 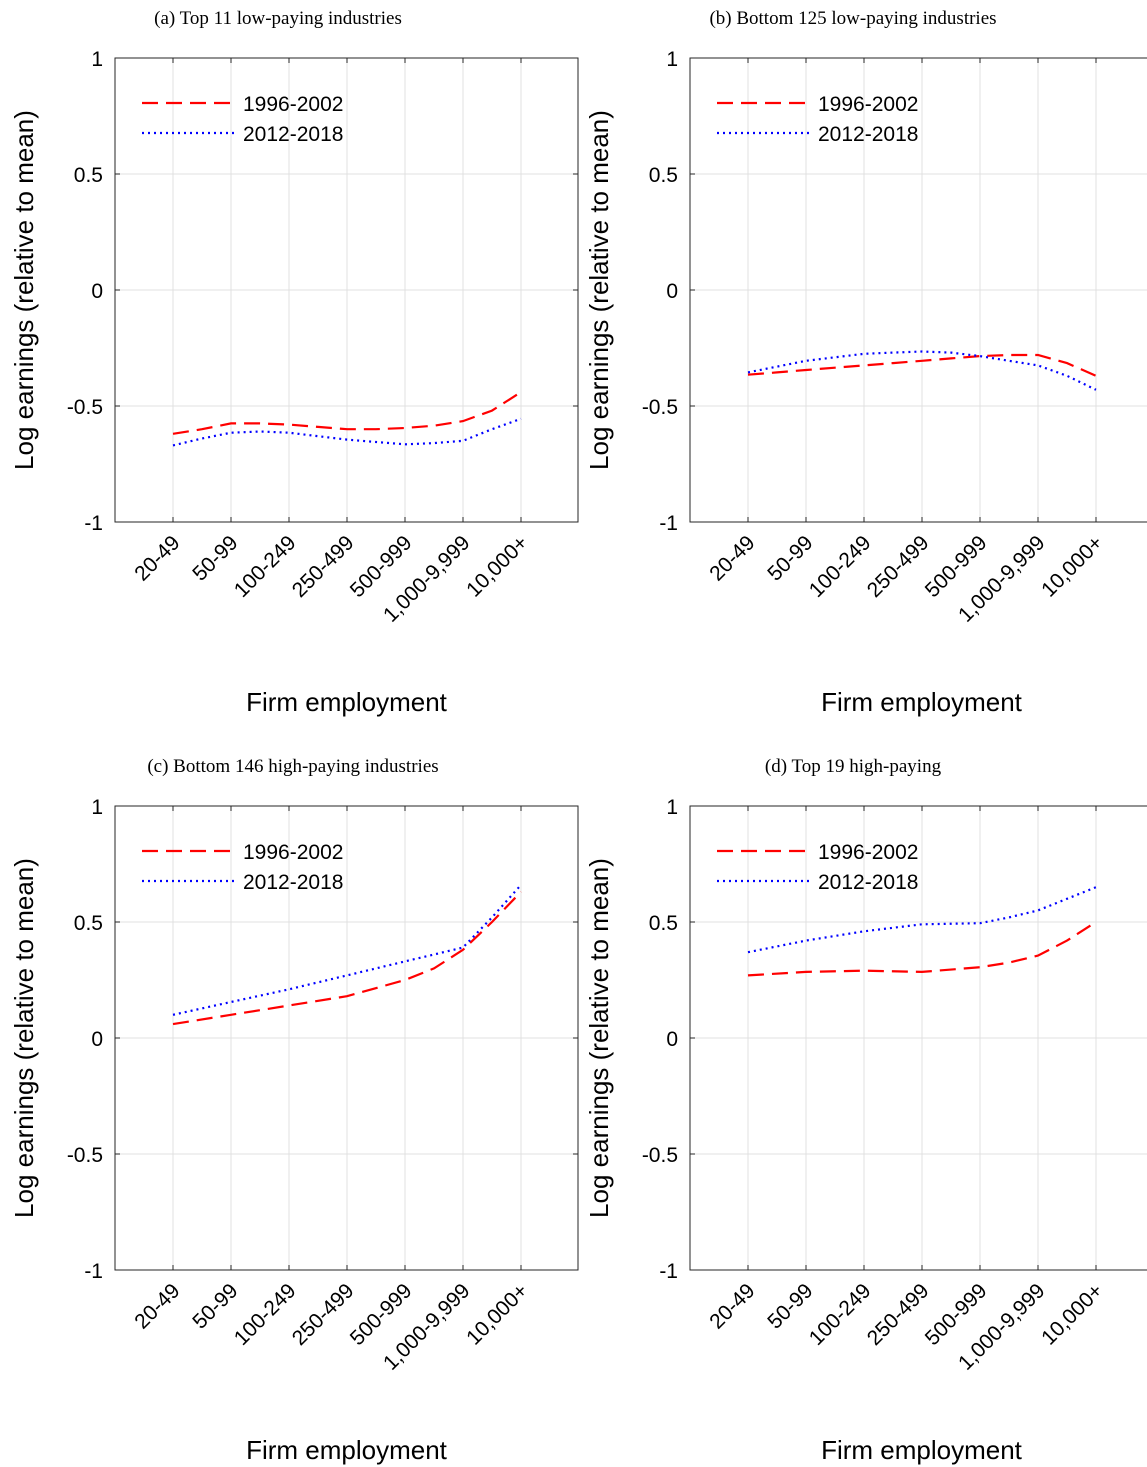 I want to click on panel-title: (c) Bottom 146 high-paying industries, so click(x=292, y=766).